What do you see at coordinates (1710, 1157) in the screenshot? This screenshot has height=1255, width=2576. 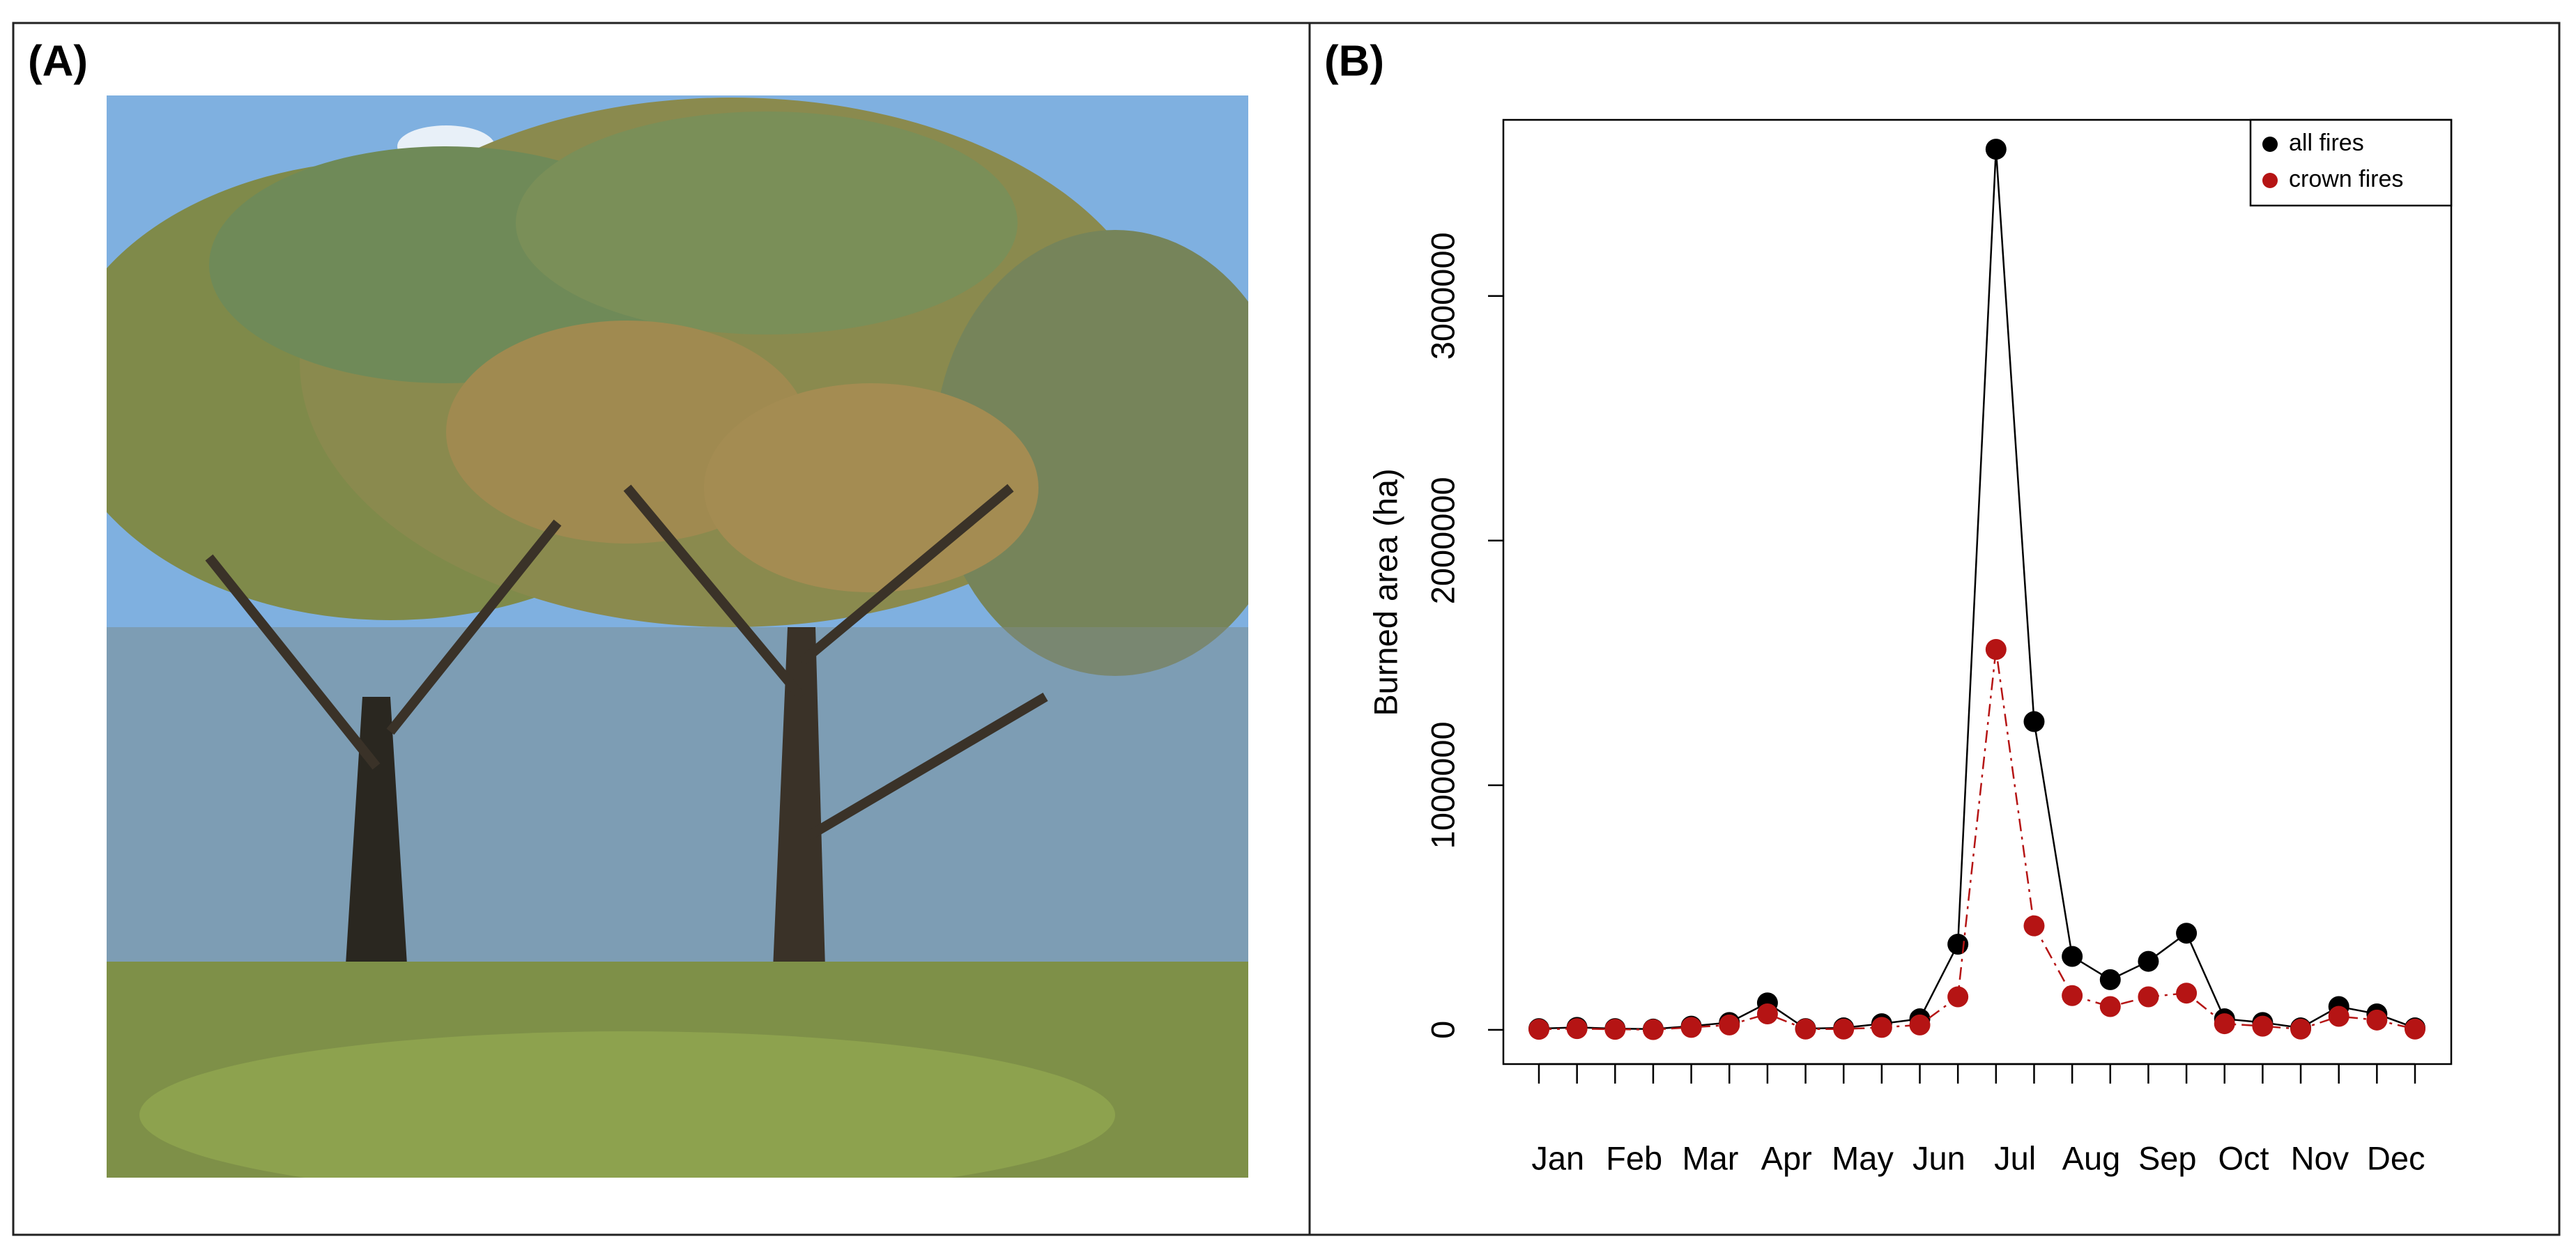 I see `x-tick-label: Mar` at bounding box center [1710, 1157].